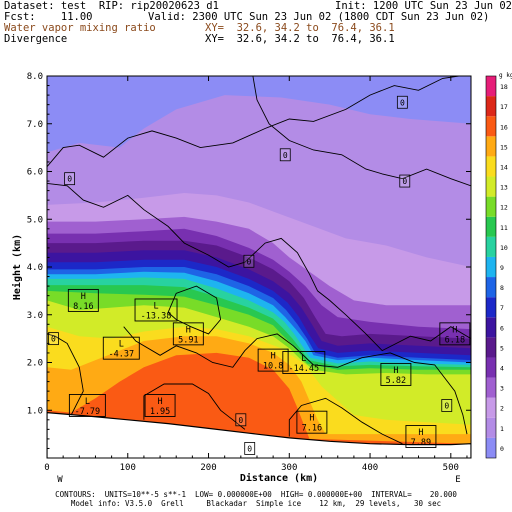 The image size is (512, 512). What do you see at coordinates (122, 355) in the screenshot?
I see `extremum-value-3: -4.37` at bounding box center [122, 355].